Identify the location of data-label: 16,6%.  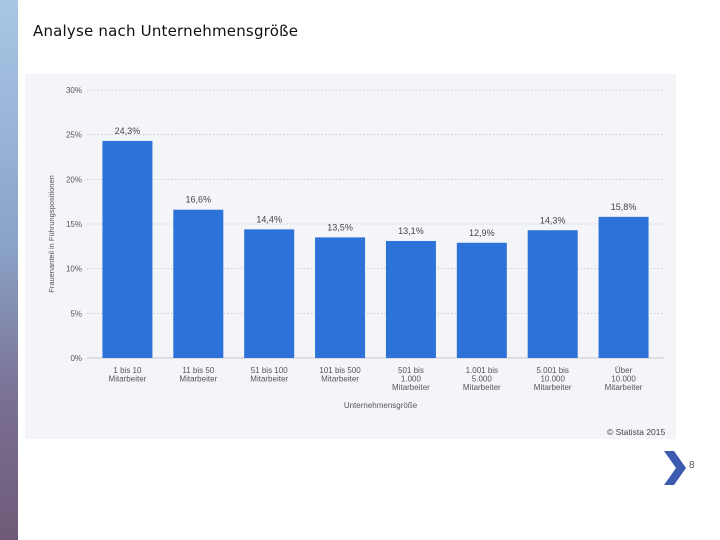
(199, 200).